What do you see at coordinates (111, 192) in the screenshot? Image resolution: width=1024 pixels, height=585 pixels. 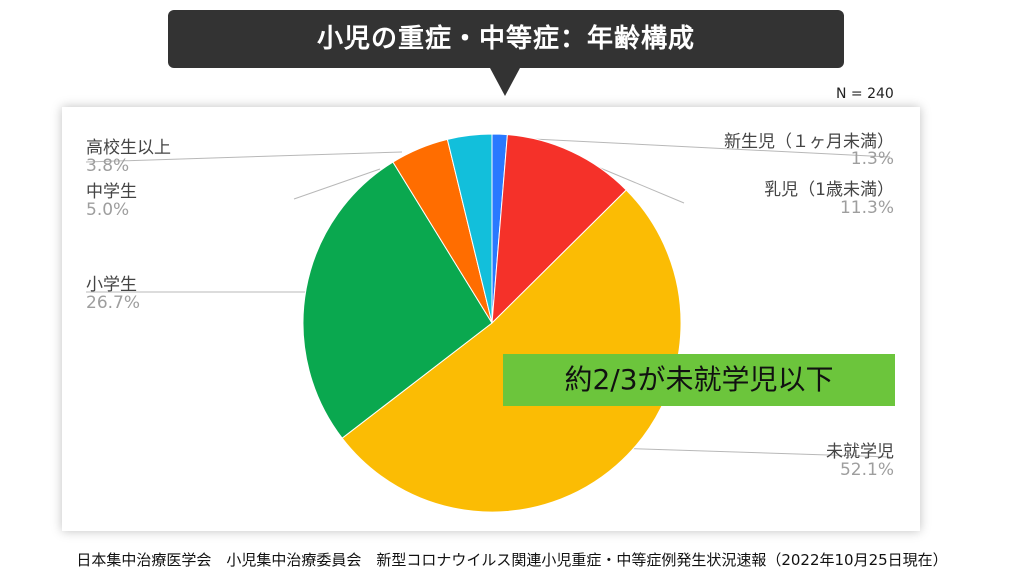 I see `label-juniorhigh: 中学生` at bounding box center [111, 192].